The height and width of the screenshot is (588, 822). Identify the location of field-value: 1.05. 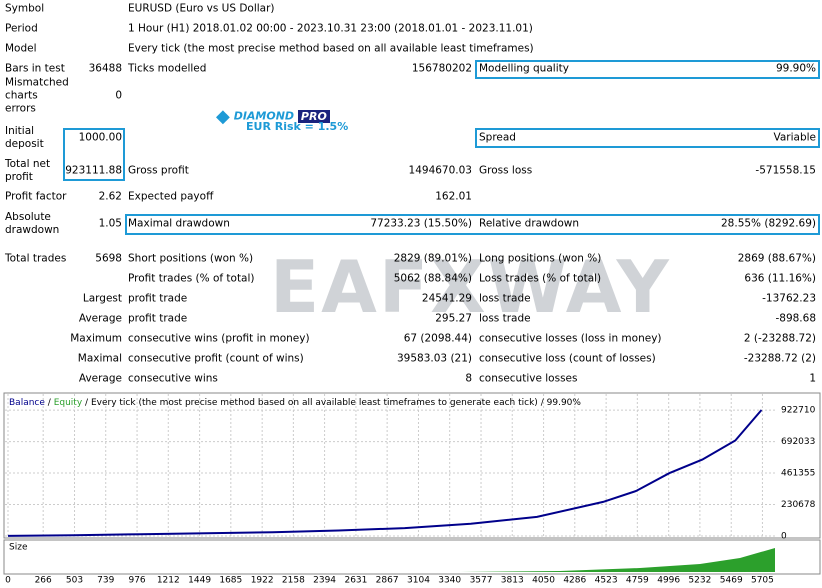
(110, 223).